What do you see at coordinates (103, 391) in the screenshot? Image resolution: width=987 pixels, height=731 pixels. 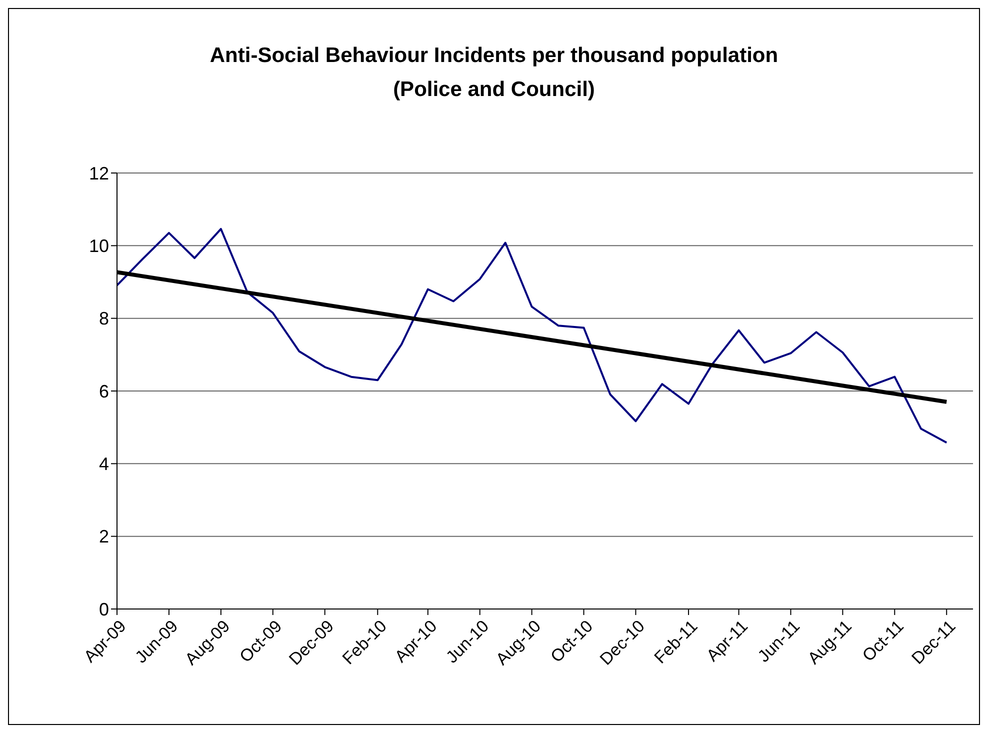 I see `y-tick-label: 6` at bounding box center [103, 391].